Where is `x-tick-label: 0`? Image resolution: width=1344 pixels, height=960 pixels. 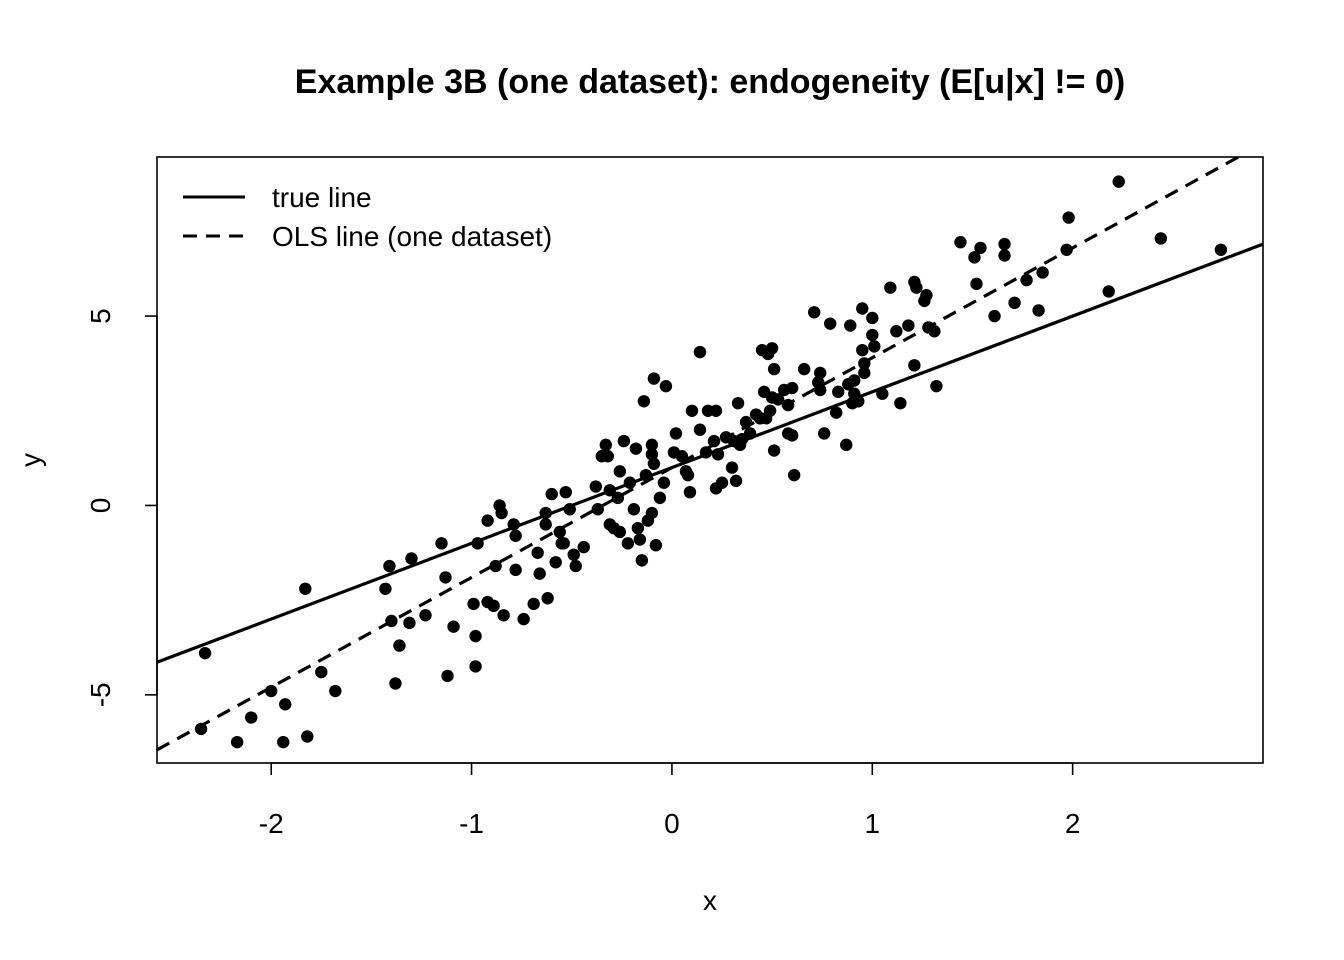 x-tick-label: 0 is located at coordinates (672, 823).